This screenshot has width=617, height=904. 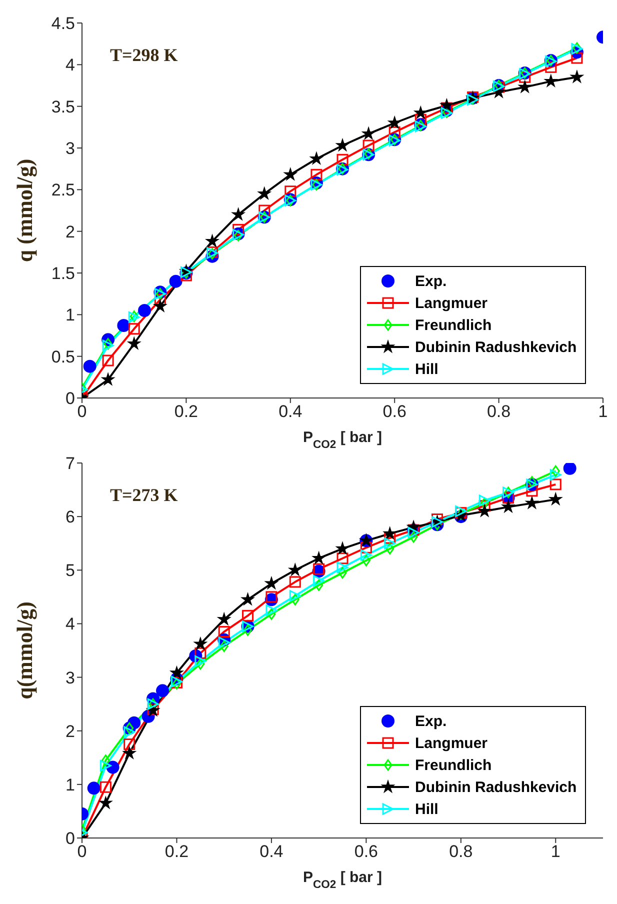 What do you see at coordinates (63, 106) in the screenshot?
I see `y-tick-label: 3.5` at bounding box center [63, 106].